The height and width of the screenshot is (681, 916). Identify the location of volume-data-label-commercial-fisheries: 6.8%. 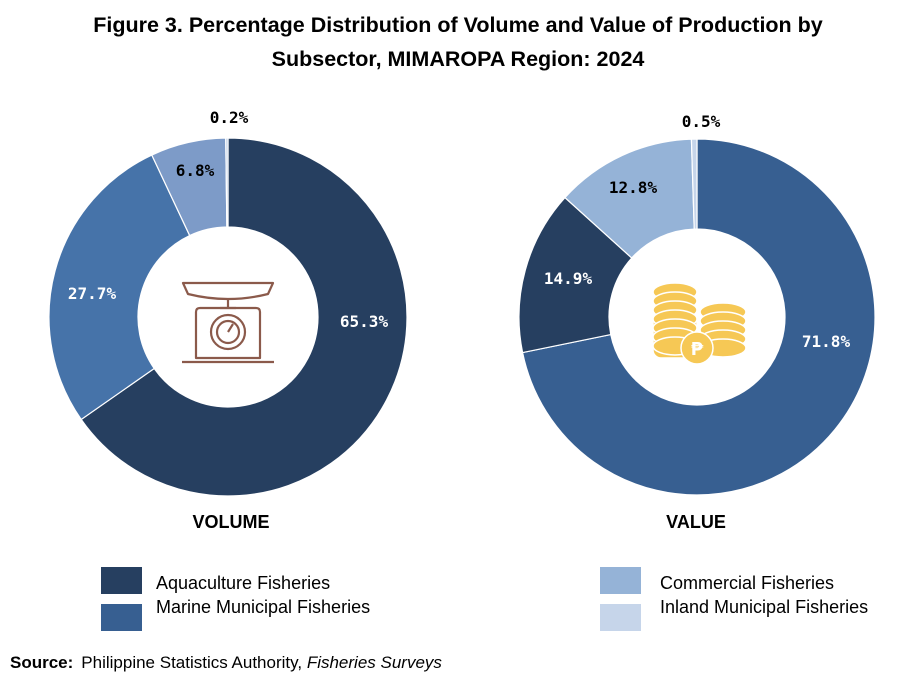
(195, 170).